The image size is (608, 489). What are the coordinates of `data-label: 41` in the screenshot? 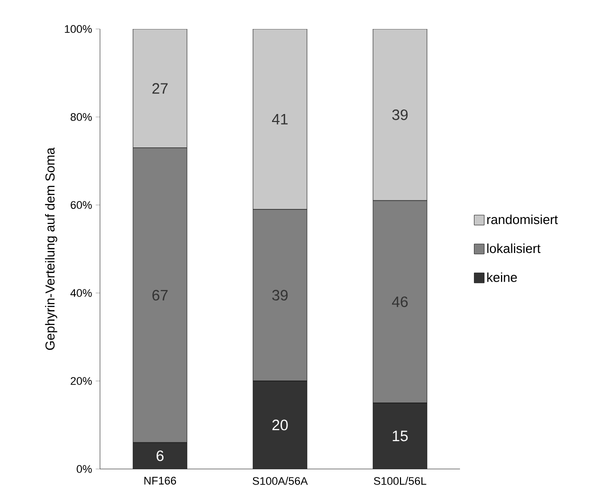 It's located at (280, 119).